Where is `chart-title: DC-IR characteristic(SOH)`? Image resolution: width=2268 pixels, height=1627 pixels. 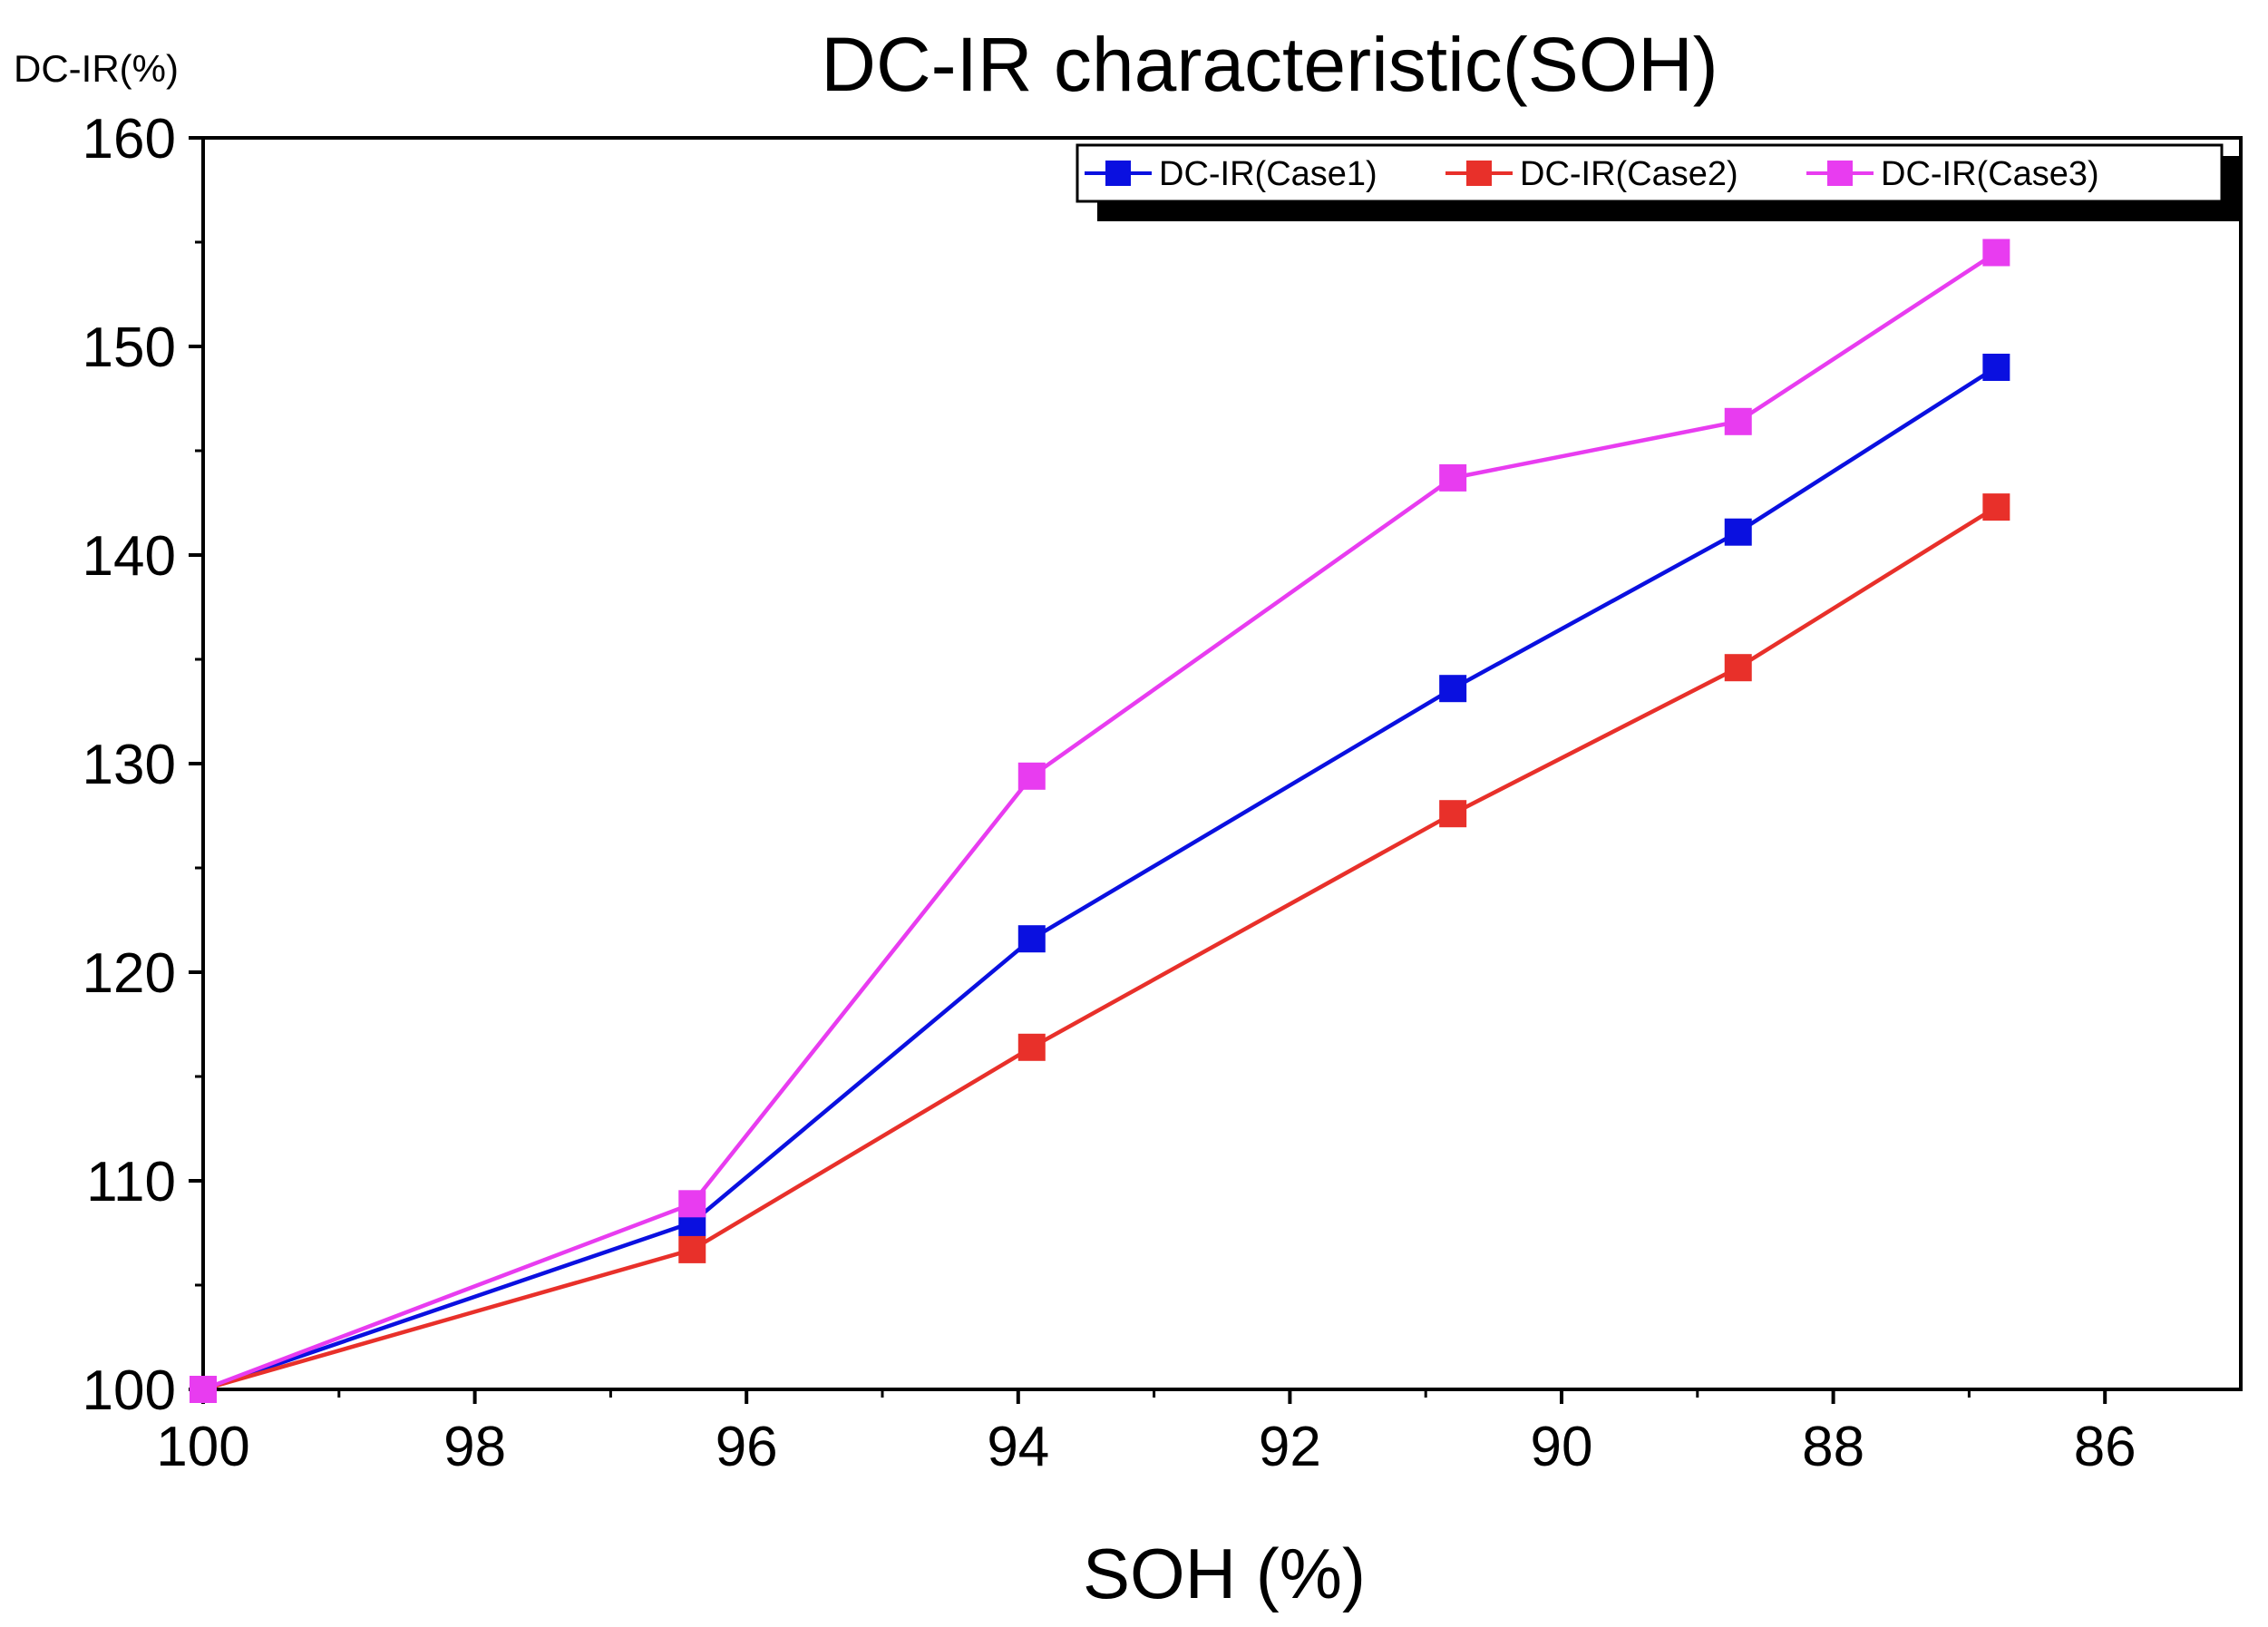 chart-title: DC-IR characteristic(SOH) is located at coordinates (1269, 65).